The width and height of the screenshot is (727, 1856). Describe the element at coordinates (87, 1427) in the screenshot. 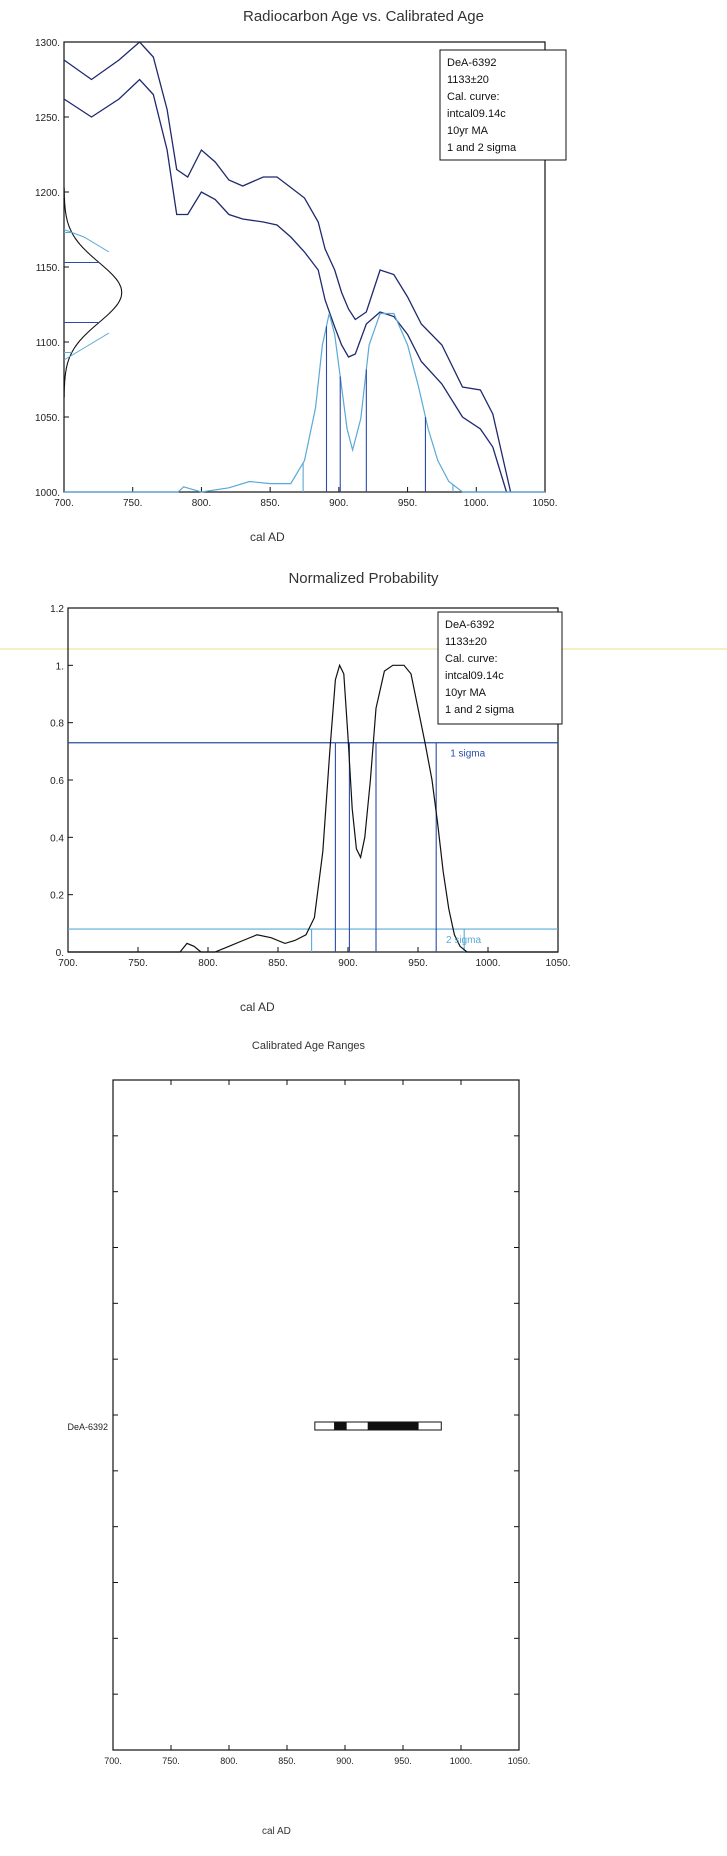

I see `sample-label: DeA-6392` at that location.